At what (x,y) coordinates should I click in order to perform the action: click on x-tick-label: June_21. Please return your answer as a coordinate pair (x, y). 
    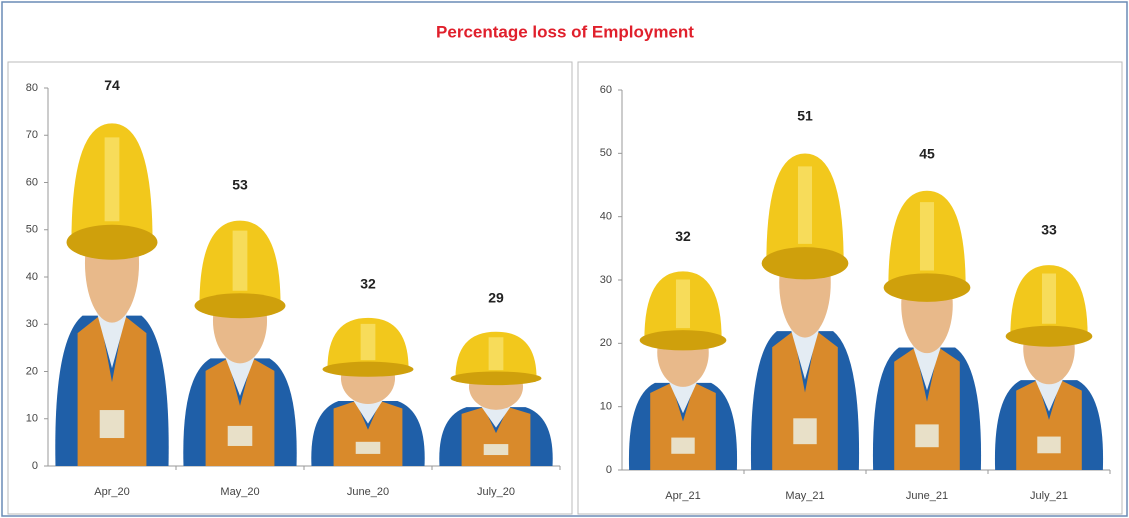
    Looking at the image, I should click on (927, 496).